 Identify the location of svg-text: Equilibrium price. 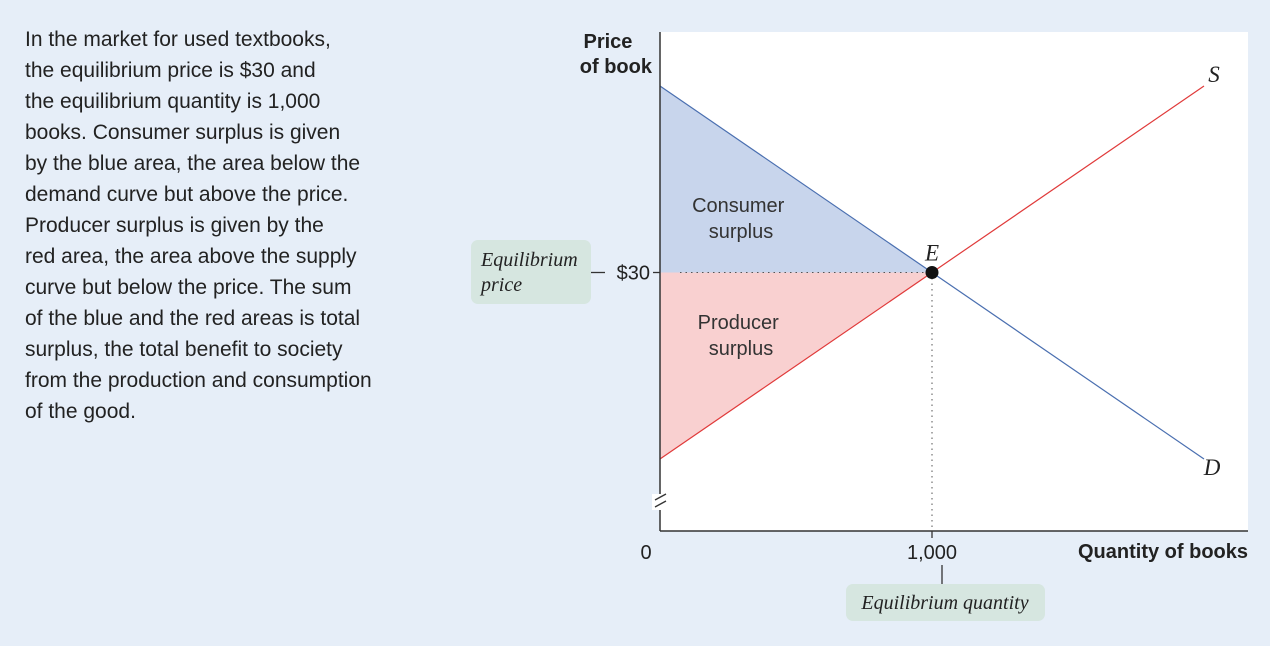
(531, 272).